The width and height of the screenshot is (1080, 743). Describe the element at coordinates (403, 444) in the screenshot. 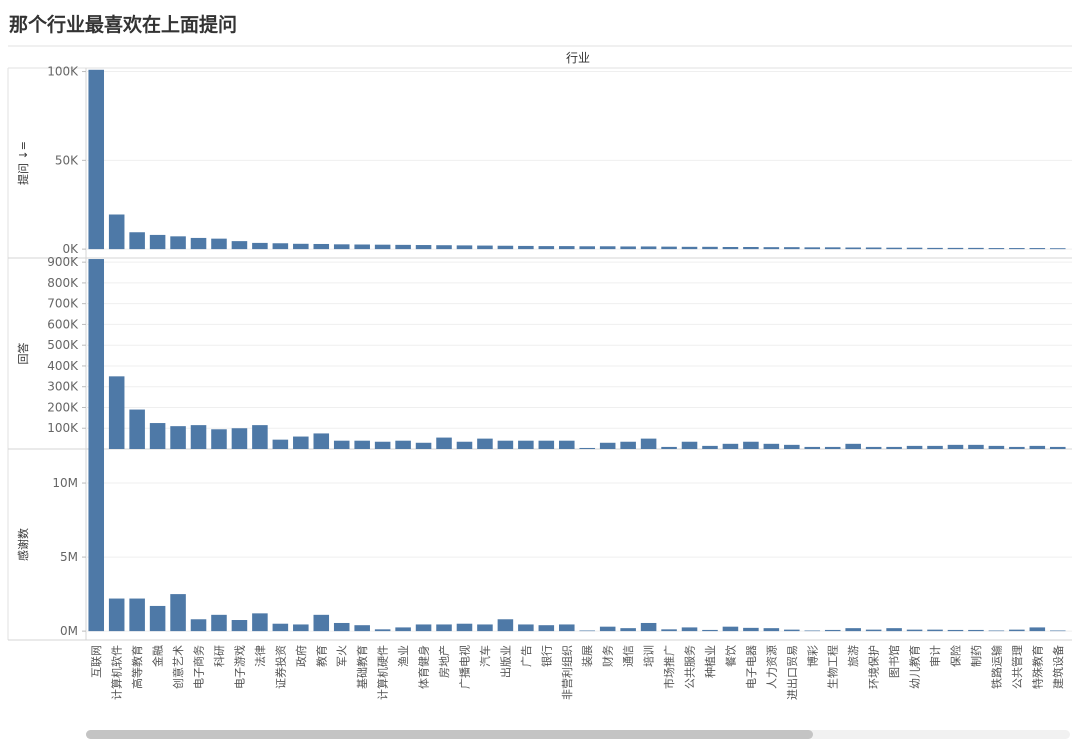

I see `bar-回答-渔业` at that location.